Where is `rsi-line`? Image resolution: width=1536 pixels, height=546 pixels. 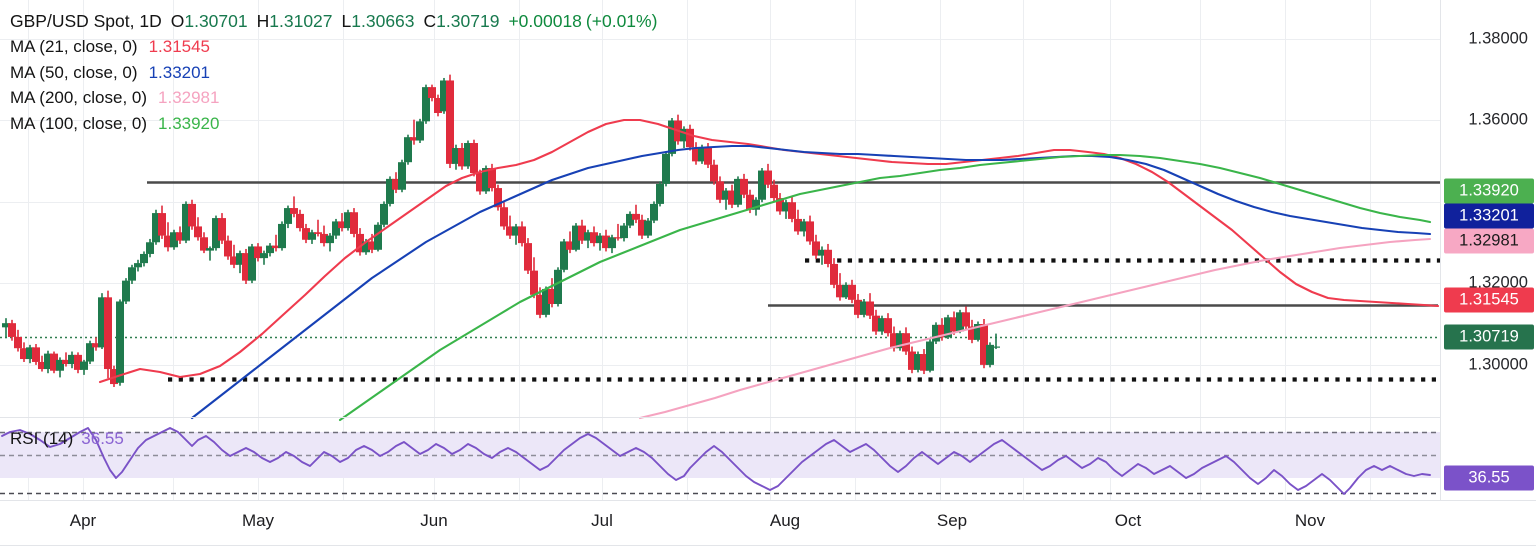 rsi-line is located at coordinates (716, 461).